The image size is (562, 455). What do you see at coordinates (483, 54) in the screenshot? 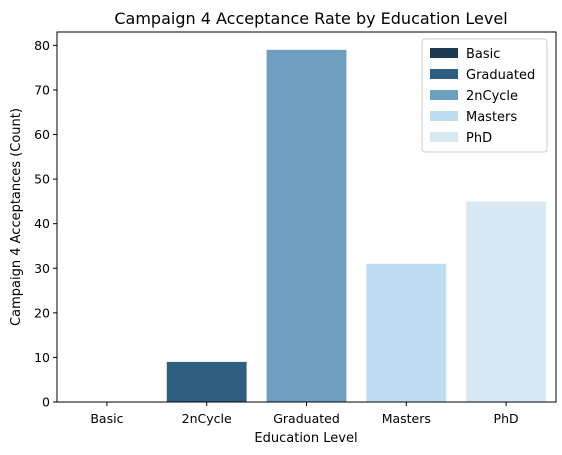
I see `legend-label: Basic` at bounding box center [483, 54].